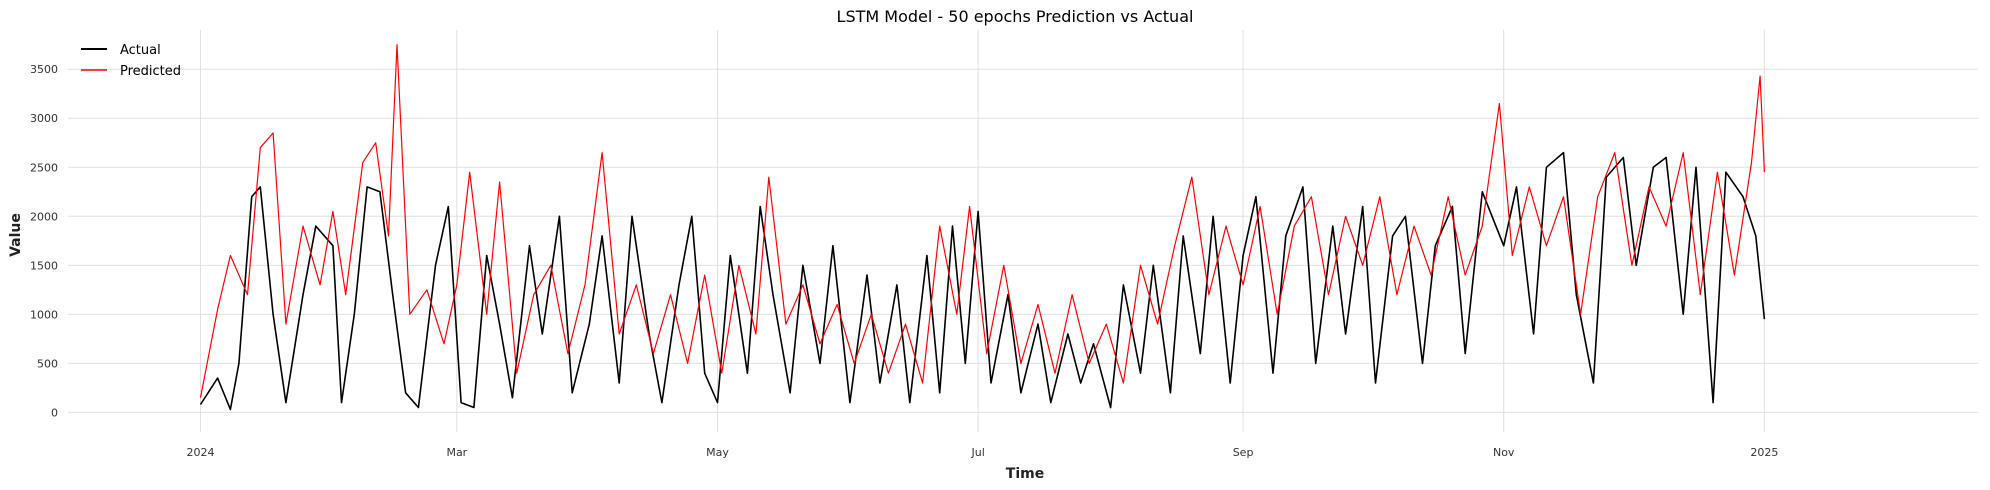  I want to click on y-tick-label: 3000, so click(44, 118).